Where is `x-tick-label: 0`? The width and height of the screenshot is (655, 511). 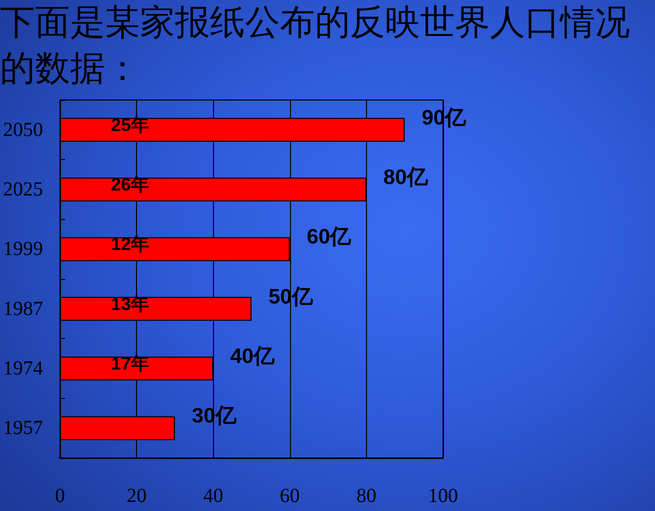 x-tick-label: 0 is located at coordinates (60, 496).